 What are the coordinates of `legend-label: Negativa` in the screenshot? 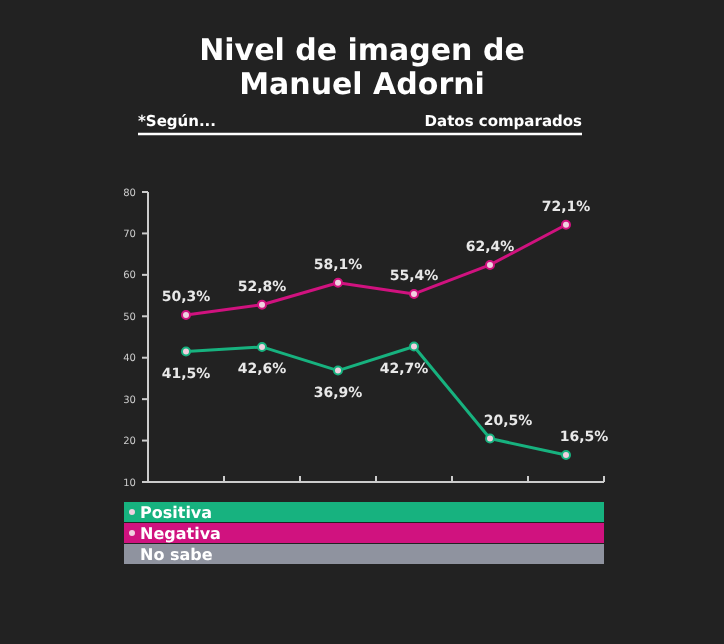 It's located at (180, 534).